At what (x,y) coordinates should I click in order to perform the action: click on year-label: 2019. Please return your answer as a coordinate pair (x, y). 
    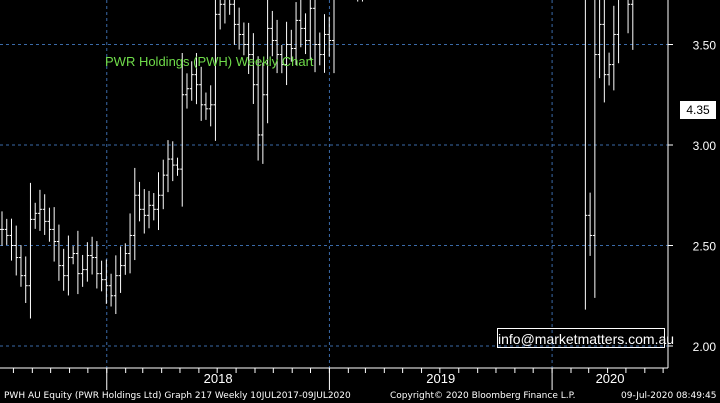
    Looking at the image, I should click on (440, 378).